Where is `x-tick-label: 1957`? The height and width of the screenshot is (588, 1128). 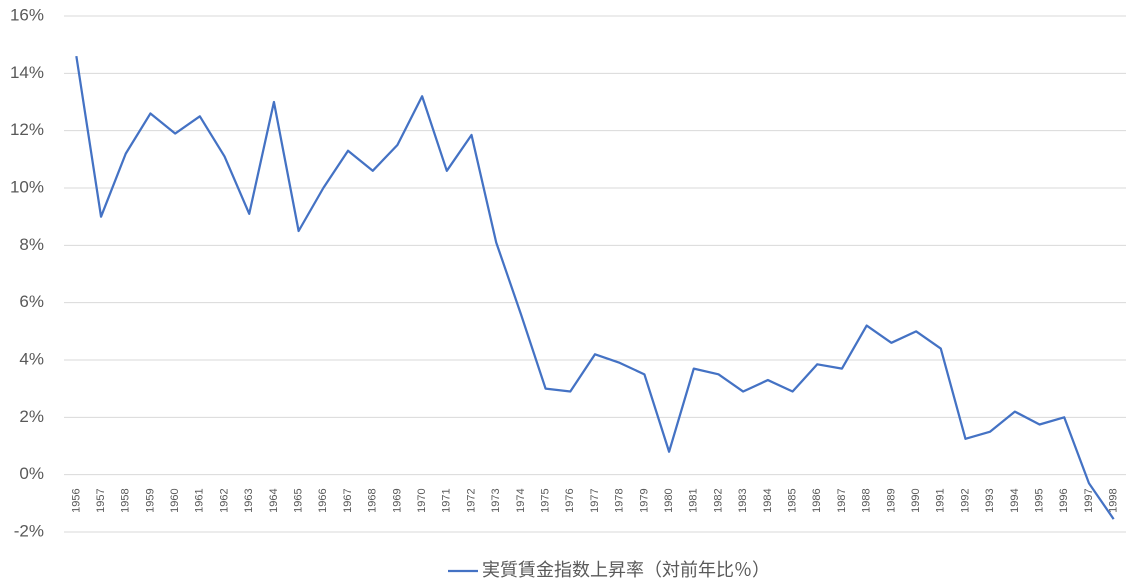 x-tick-label: 1957 is located at coordinates (101, 500).